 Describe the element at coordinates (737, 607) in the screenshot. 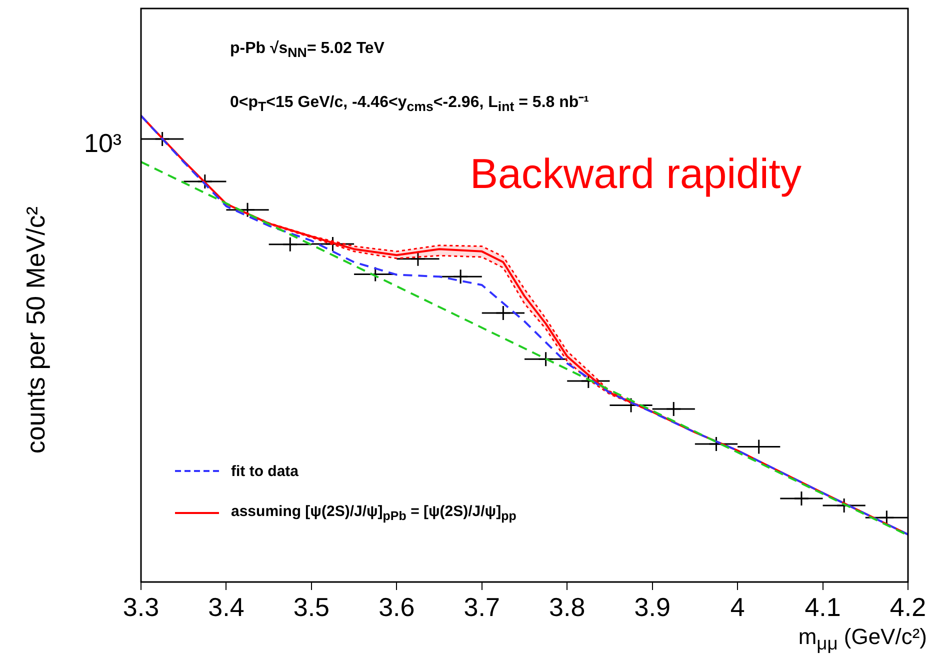

I see `x-tick-label: 4` at that location.